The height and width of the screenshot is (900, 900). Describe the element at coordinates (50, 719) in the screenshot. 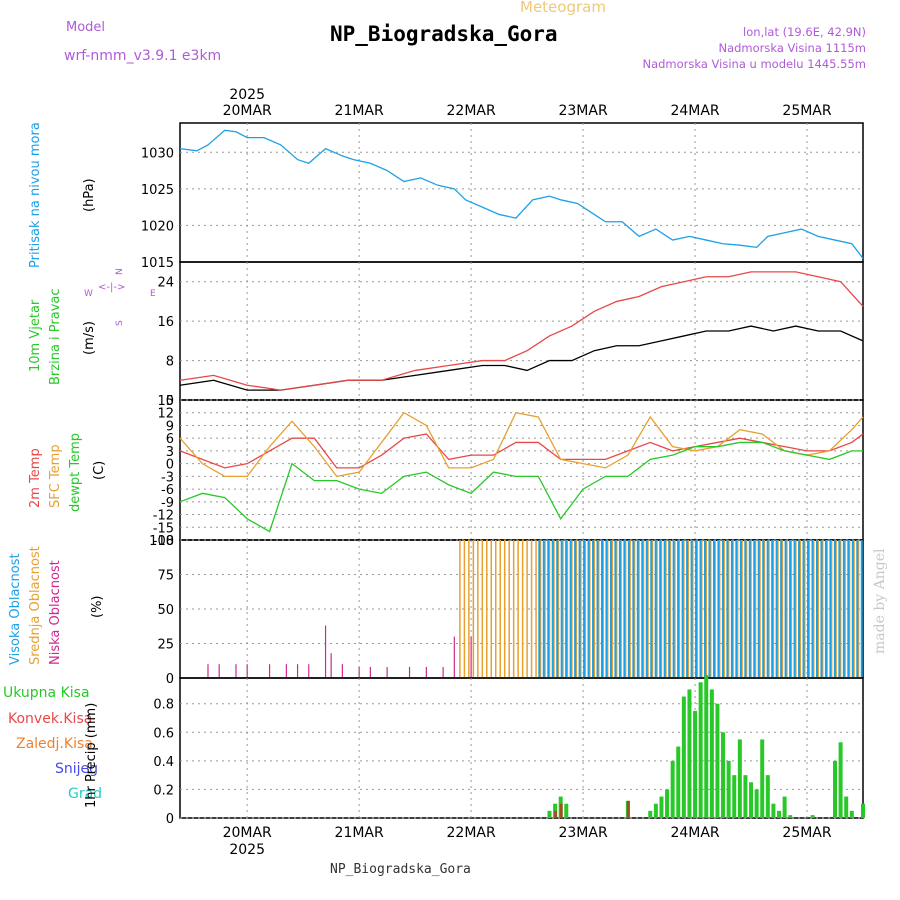

I see `legend-conv-rain: Konvek.Kisa` at that location.